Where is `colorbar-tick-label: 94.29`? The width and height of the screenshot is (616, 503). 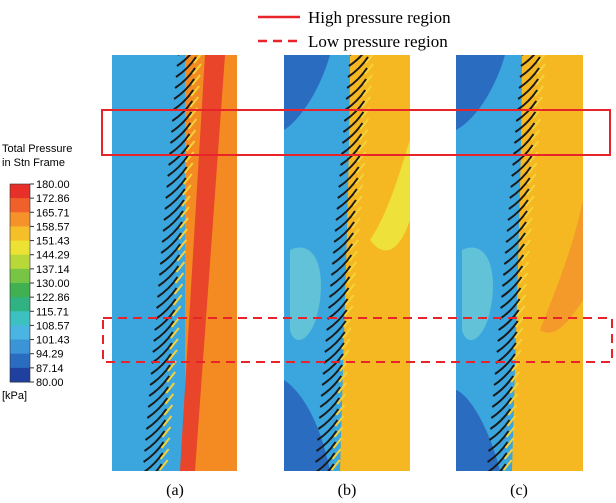 colorbar-tick-label: 94.29 is located at coordinates (50, 355).